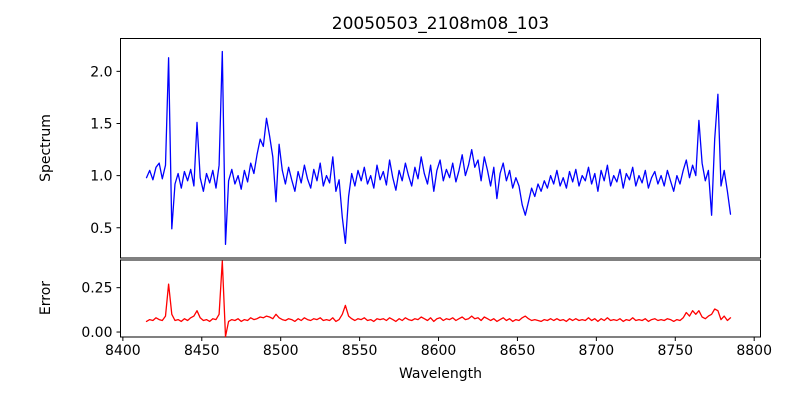  Describe the element at coordinates (96, 289) in the screenshot. I see `y-tick-label: 0.25` at that location.